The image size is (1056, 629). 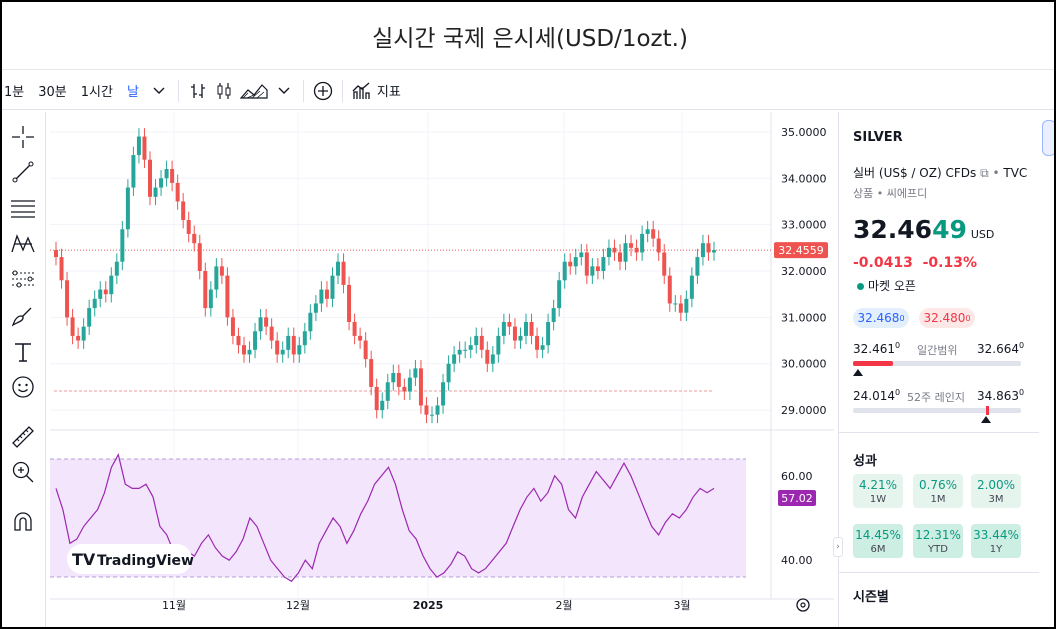 I want to click on indicators-button: 지표, so click(x=388, y=92).